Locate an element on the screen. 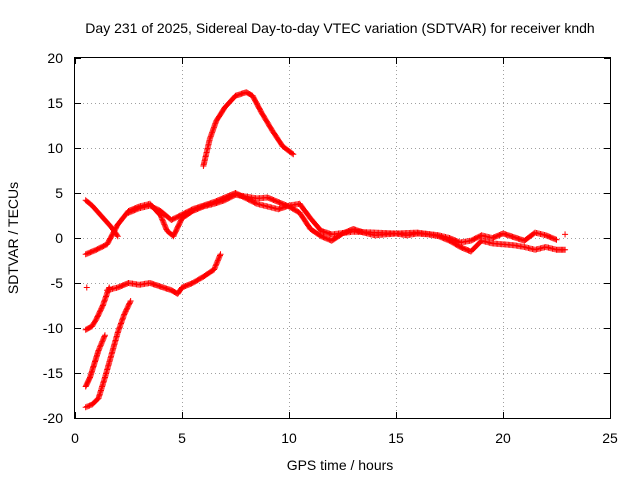  series-arc-low-mid is located at coordinates (95, 361).